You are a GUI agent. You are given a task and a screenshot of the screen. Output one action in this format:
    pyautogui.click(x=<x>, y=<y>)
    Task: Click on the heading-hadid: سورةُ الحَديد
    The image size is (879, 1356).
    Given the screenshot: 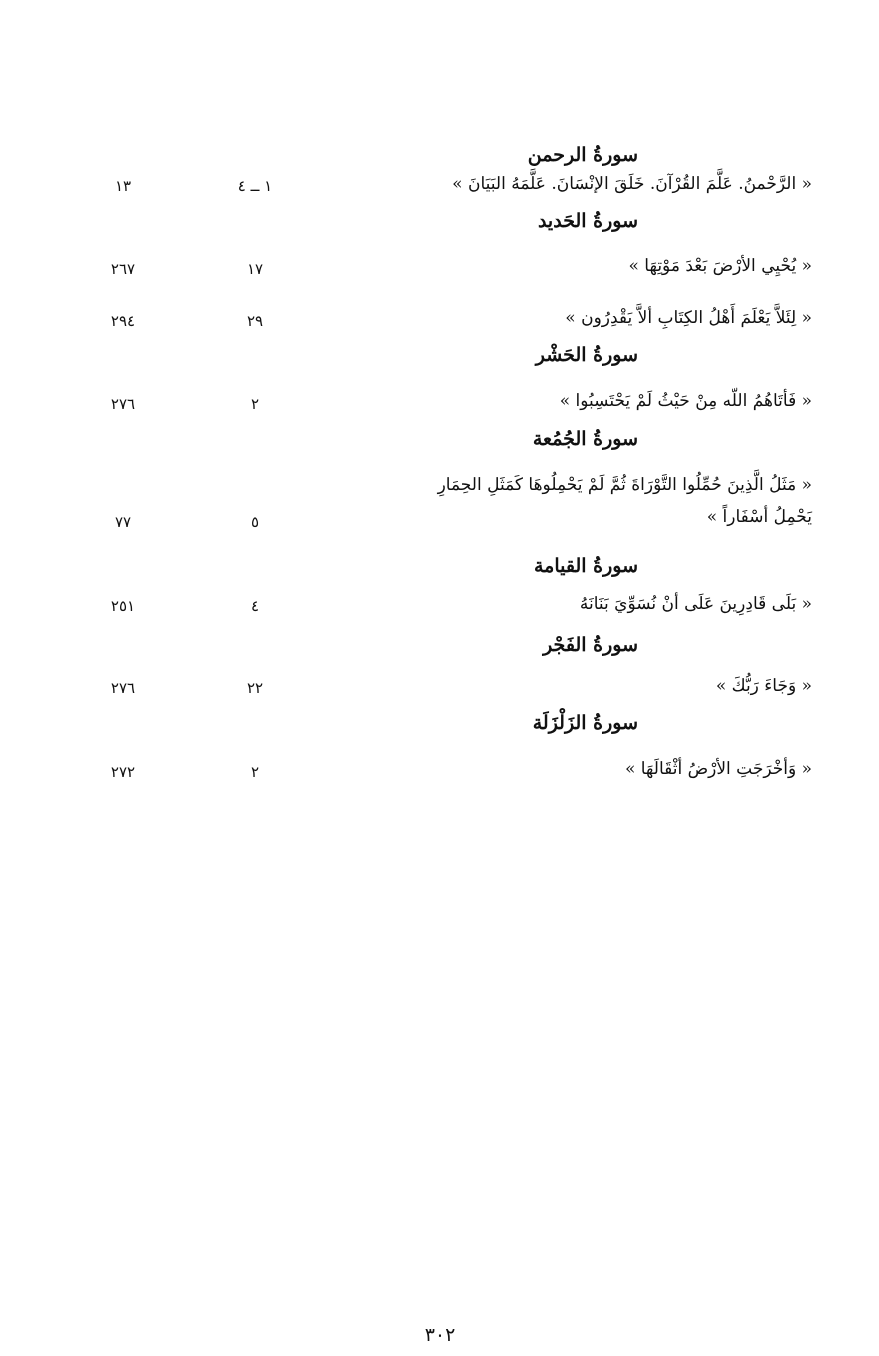 What is the action you would take?
    pyautogui.click(x=587, y=221)
    